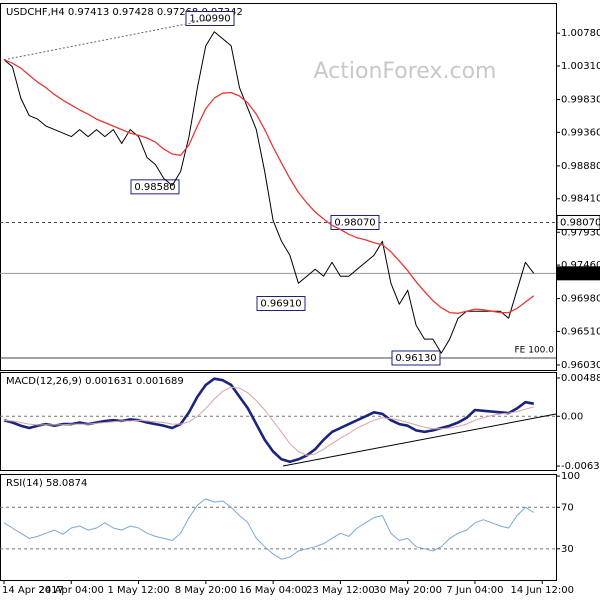  Describe the element at coordinates (95, 381) in the screenshot. I see `panel-title: MACD(12,26,9) 0.001631 0.001689` at that location.